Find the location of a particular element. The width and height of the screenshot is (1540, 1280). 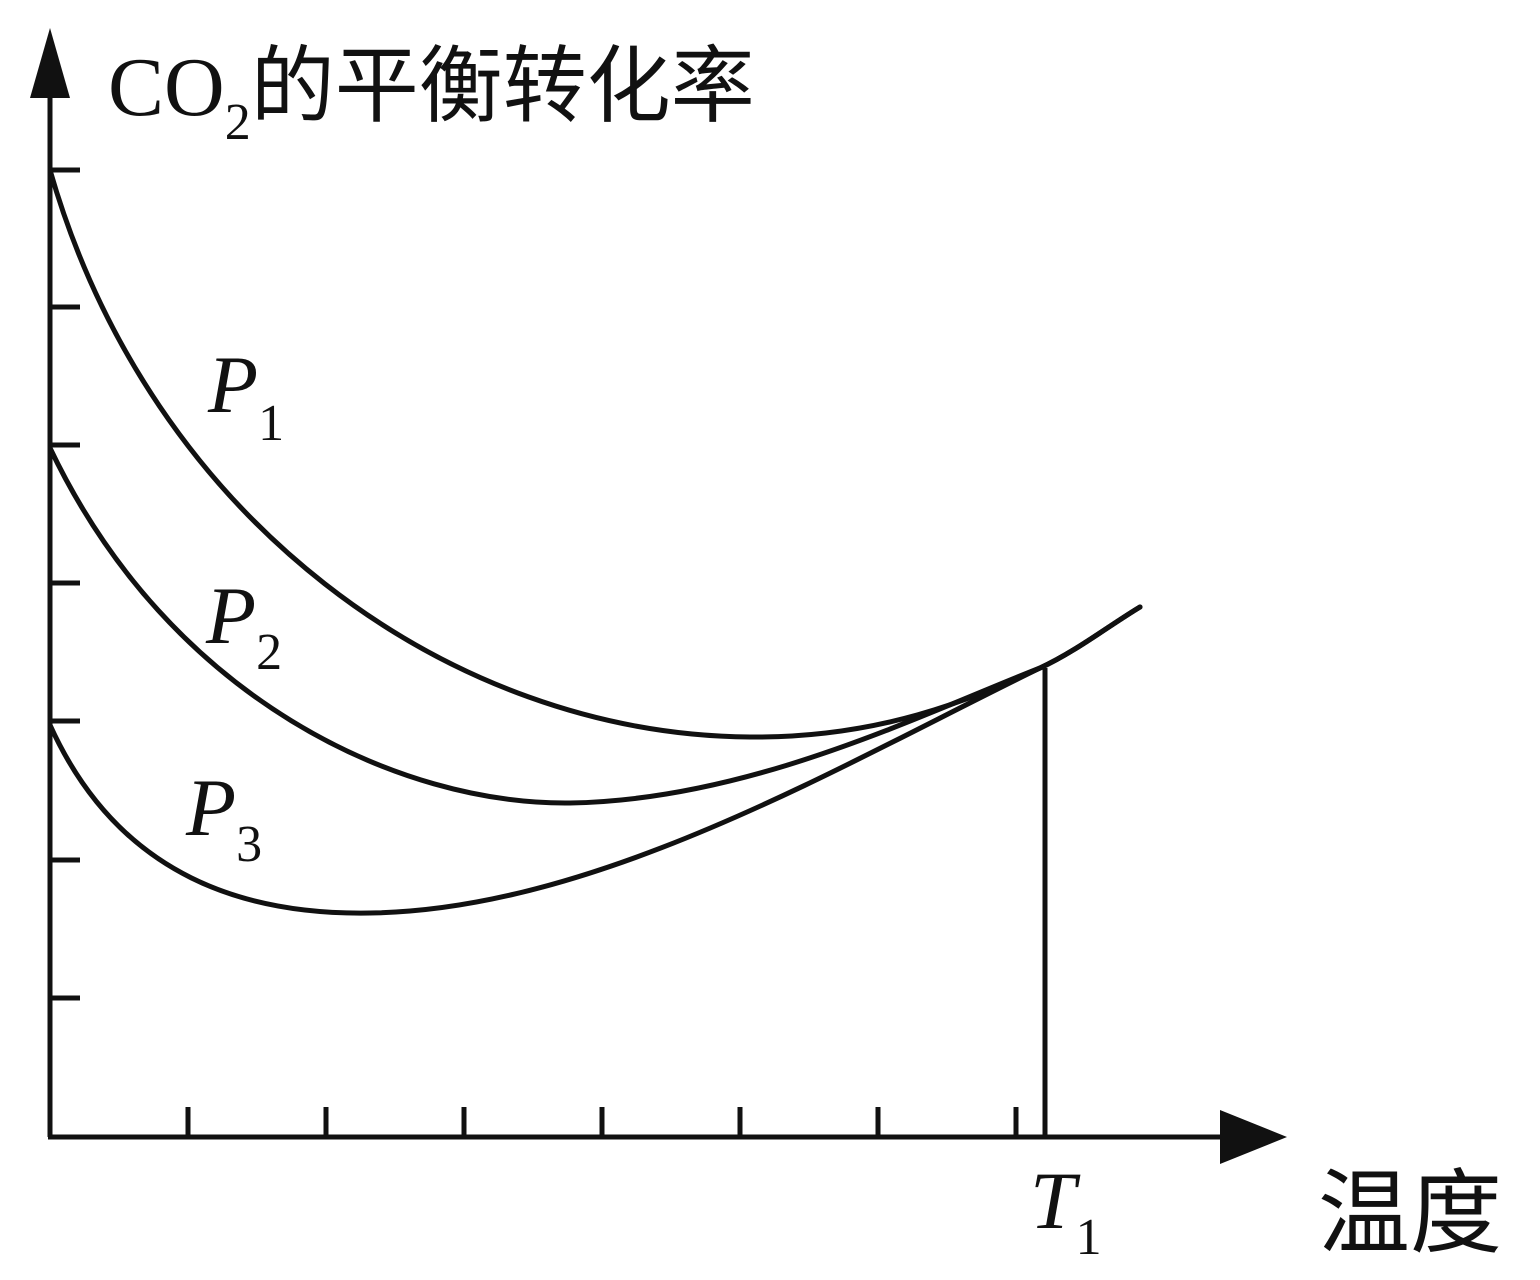

curve-label: P1 is located at coordinates (245, 395).